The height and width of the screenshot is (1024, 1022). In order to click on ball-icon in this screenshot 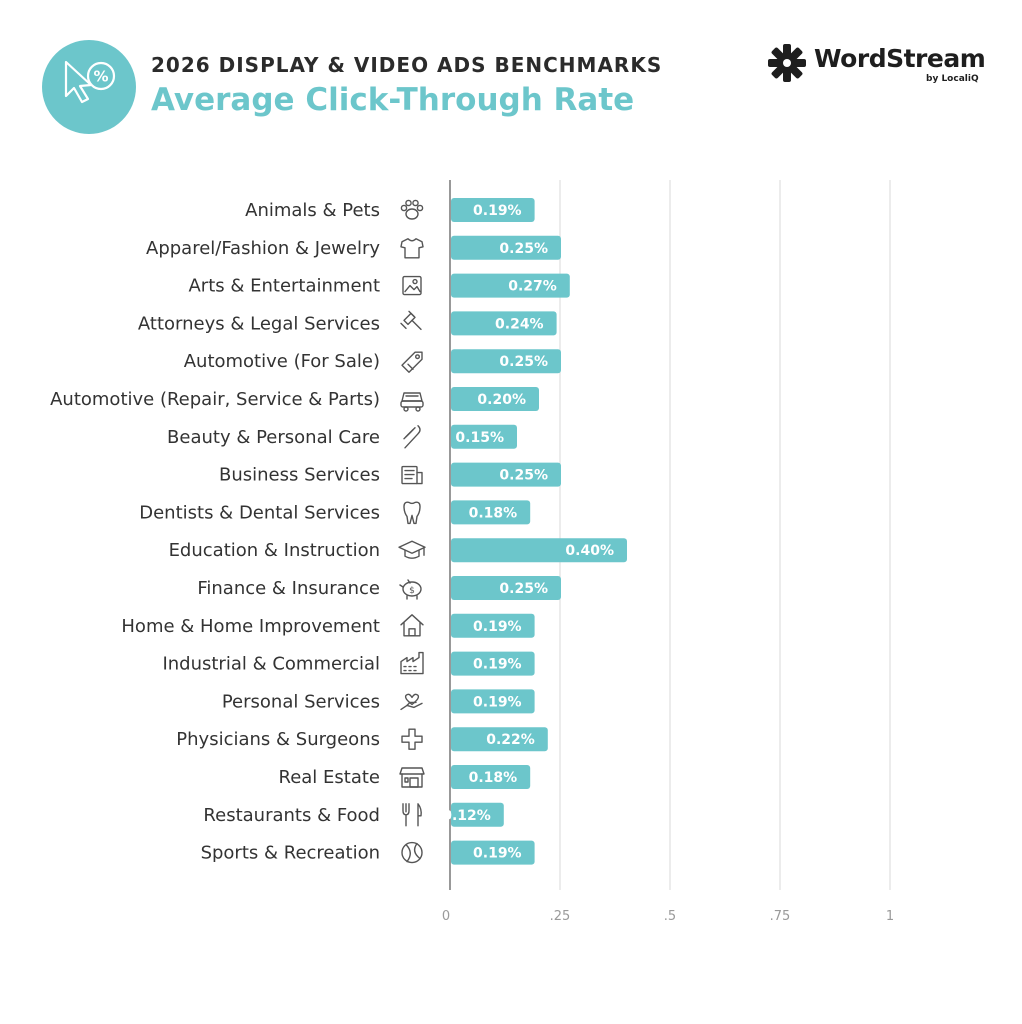, I will do `click(412, 852)`.